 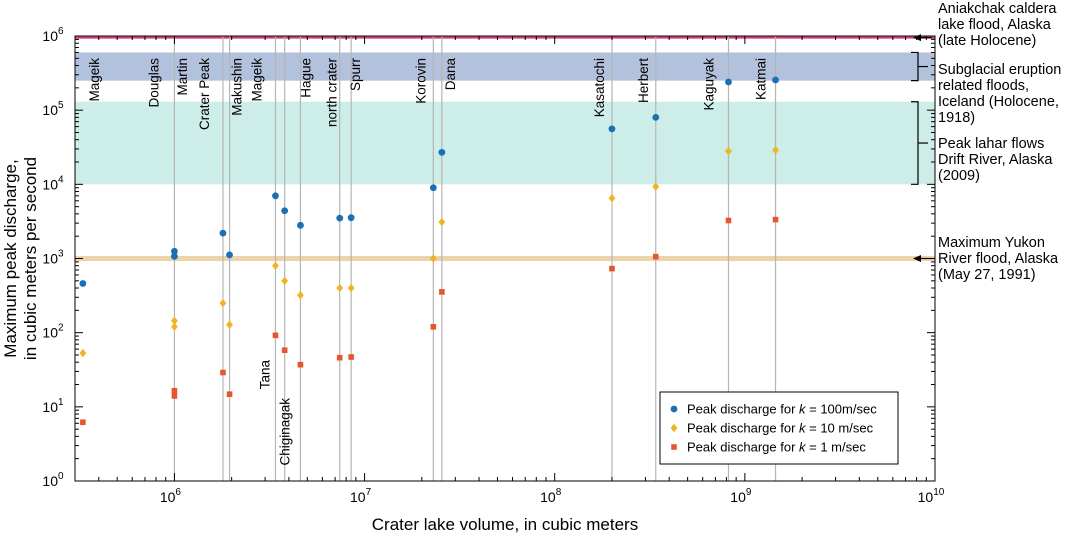 What do you see at coordinates (782, 409) in the screenshot?
I see `legend-label: Peak discharge for k = 100m/sec` at bounding box center [782, 409].